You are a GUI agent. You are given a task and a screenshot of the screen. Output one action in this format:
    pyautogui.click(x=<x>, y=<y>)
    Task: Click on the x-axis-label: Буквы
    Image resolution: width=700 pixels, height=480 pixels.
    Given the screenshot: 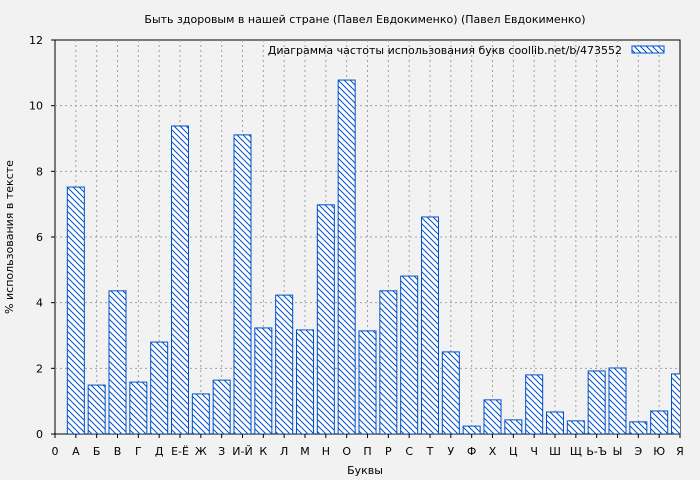 What is the action you would take?
    pyautogui.click(x=365, y=470)
    